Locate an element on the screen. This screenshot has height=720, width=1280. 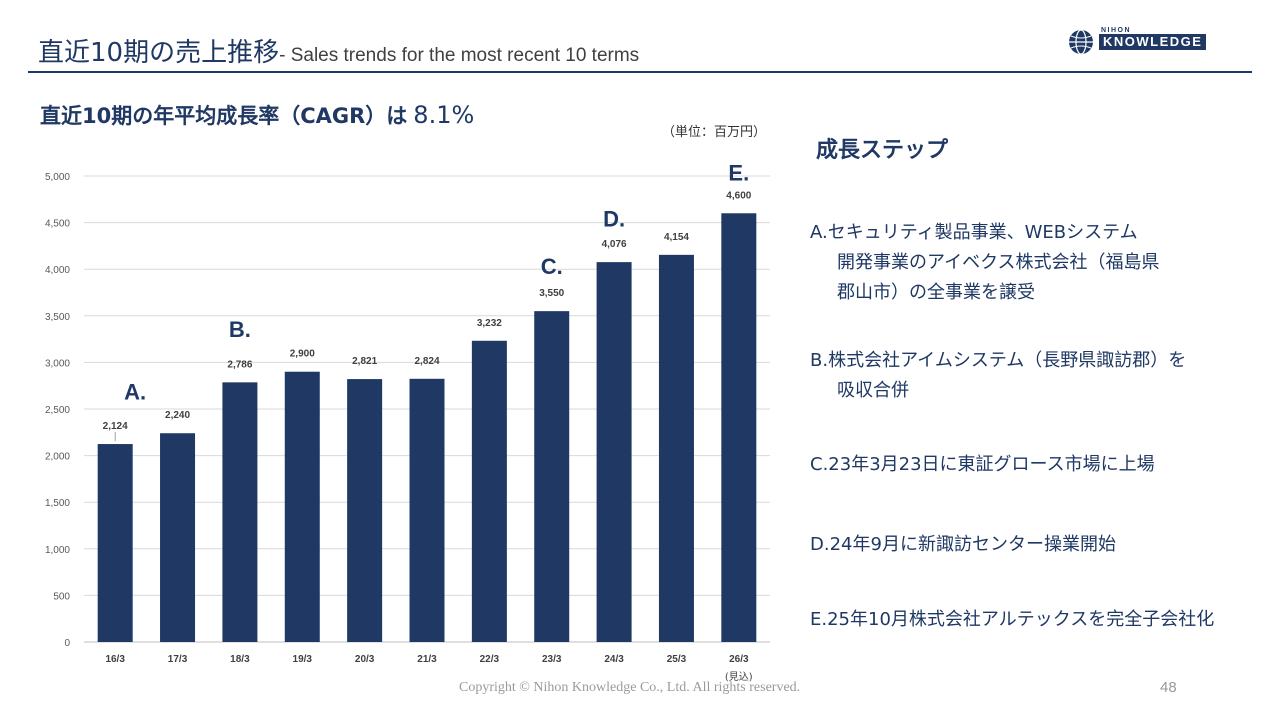
cagr-label: 直近10期の年平均成長率（CAGR）は is located at coordinates (224, 116).